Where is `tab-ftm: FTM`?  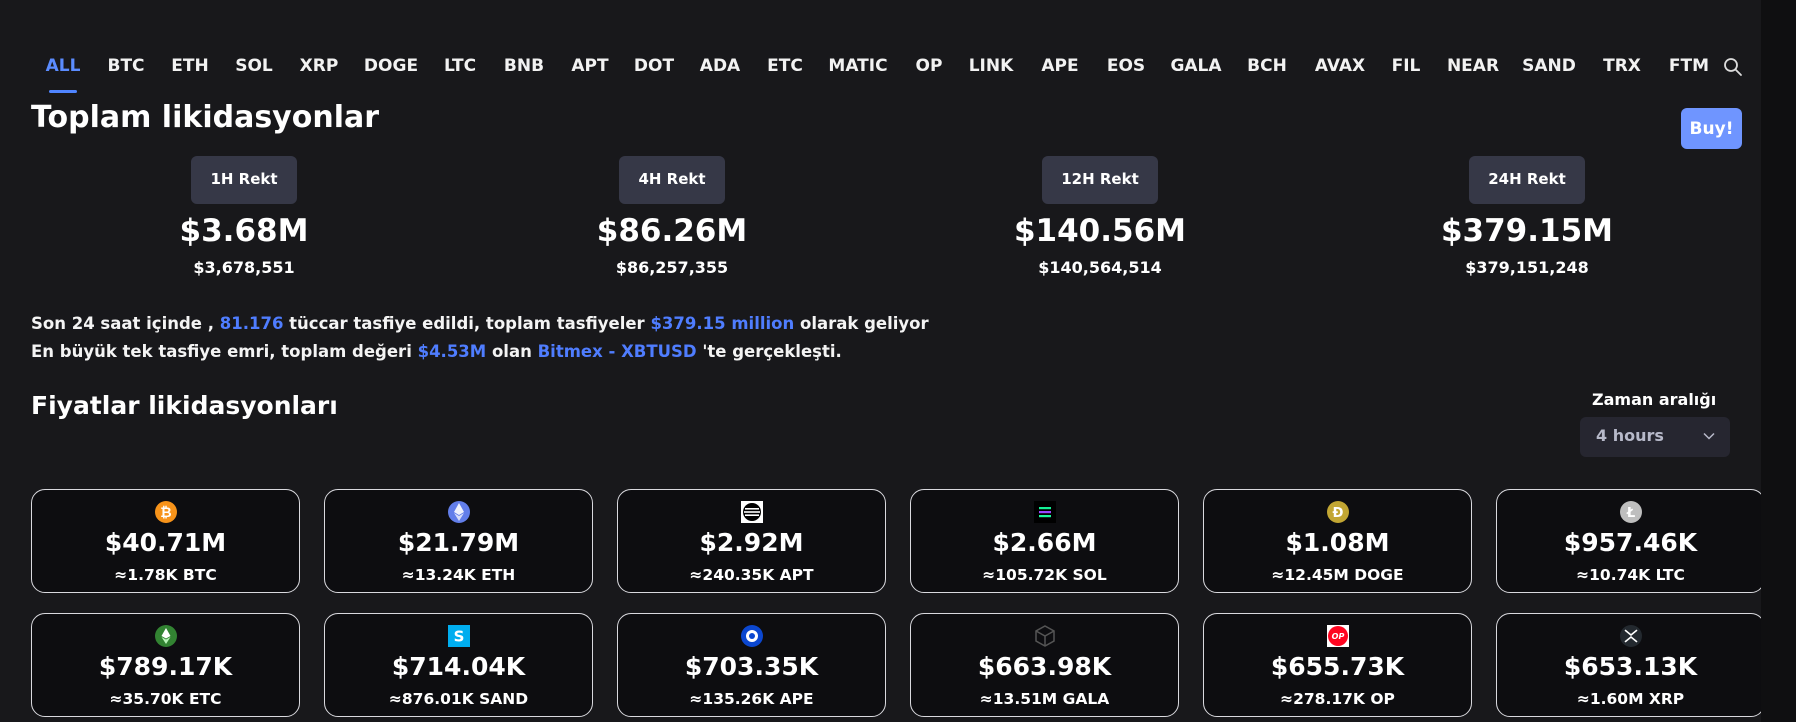
tab-ftm: FTM is located at coordinates (1689, 66).